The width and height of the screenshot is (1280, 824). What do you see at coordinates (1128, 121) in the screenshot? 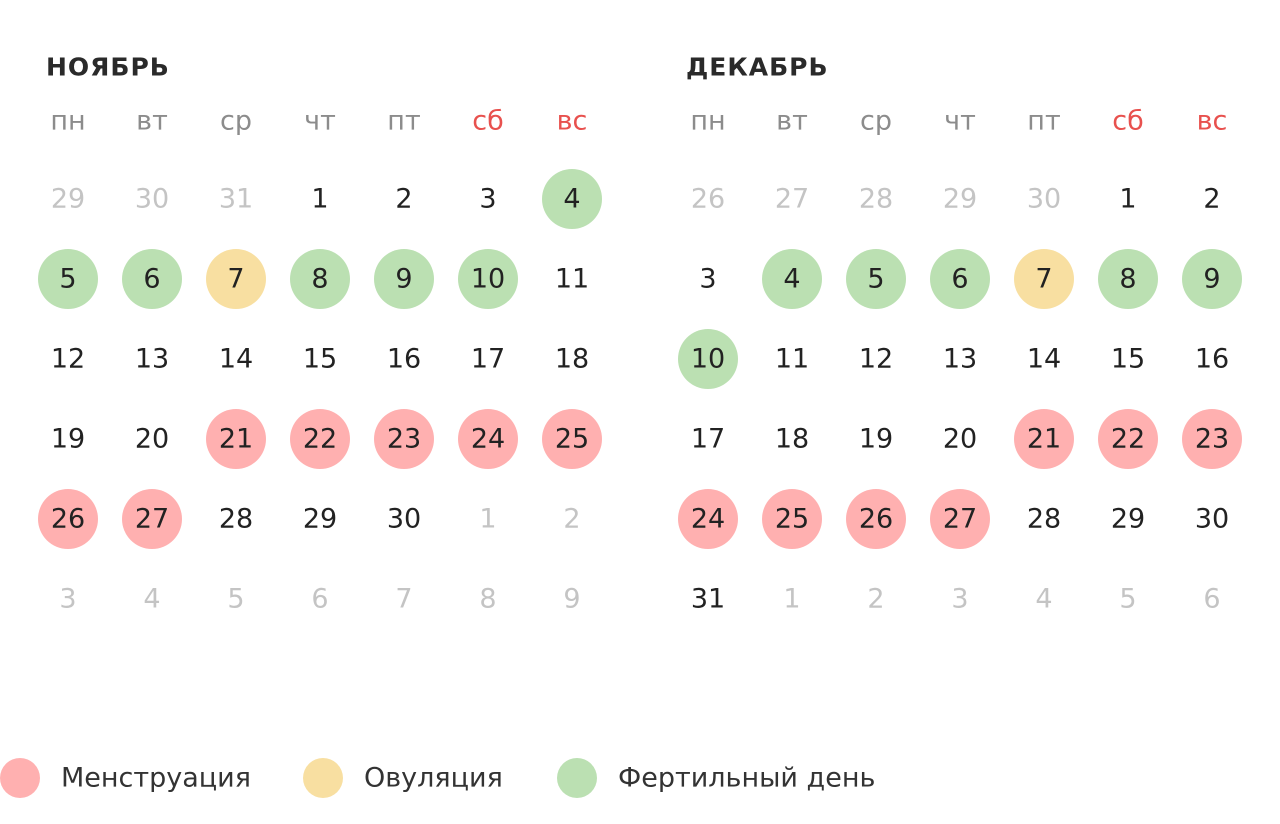
I see `weekday: сб` at bounding box center [1128, 121].